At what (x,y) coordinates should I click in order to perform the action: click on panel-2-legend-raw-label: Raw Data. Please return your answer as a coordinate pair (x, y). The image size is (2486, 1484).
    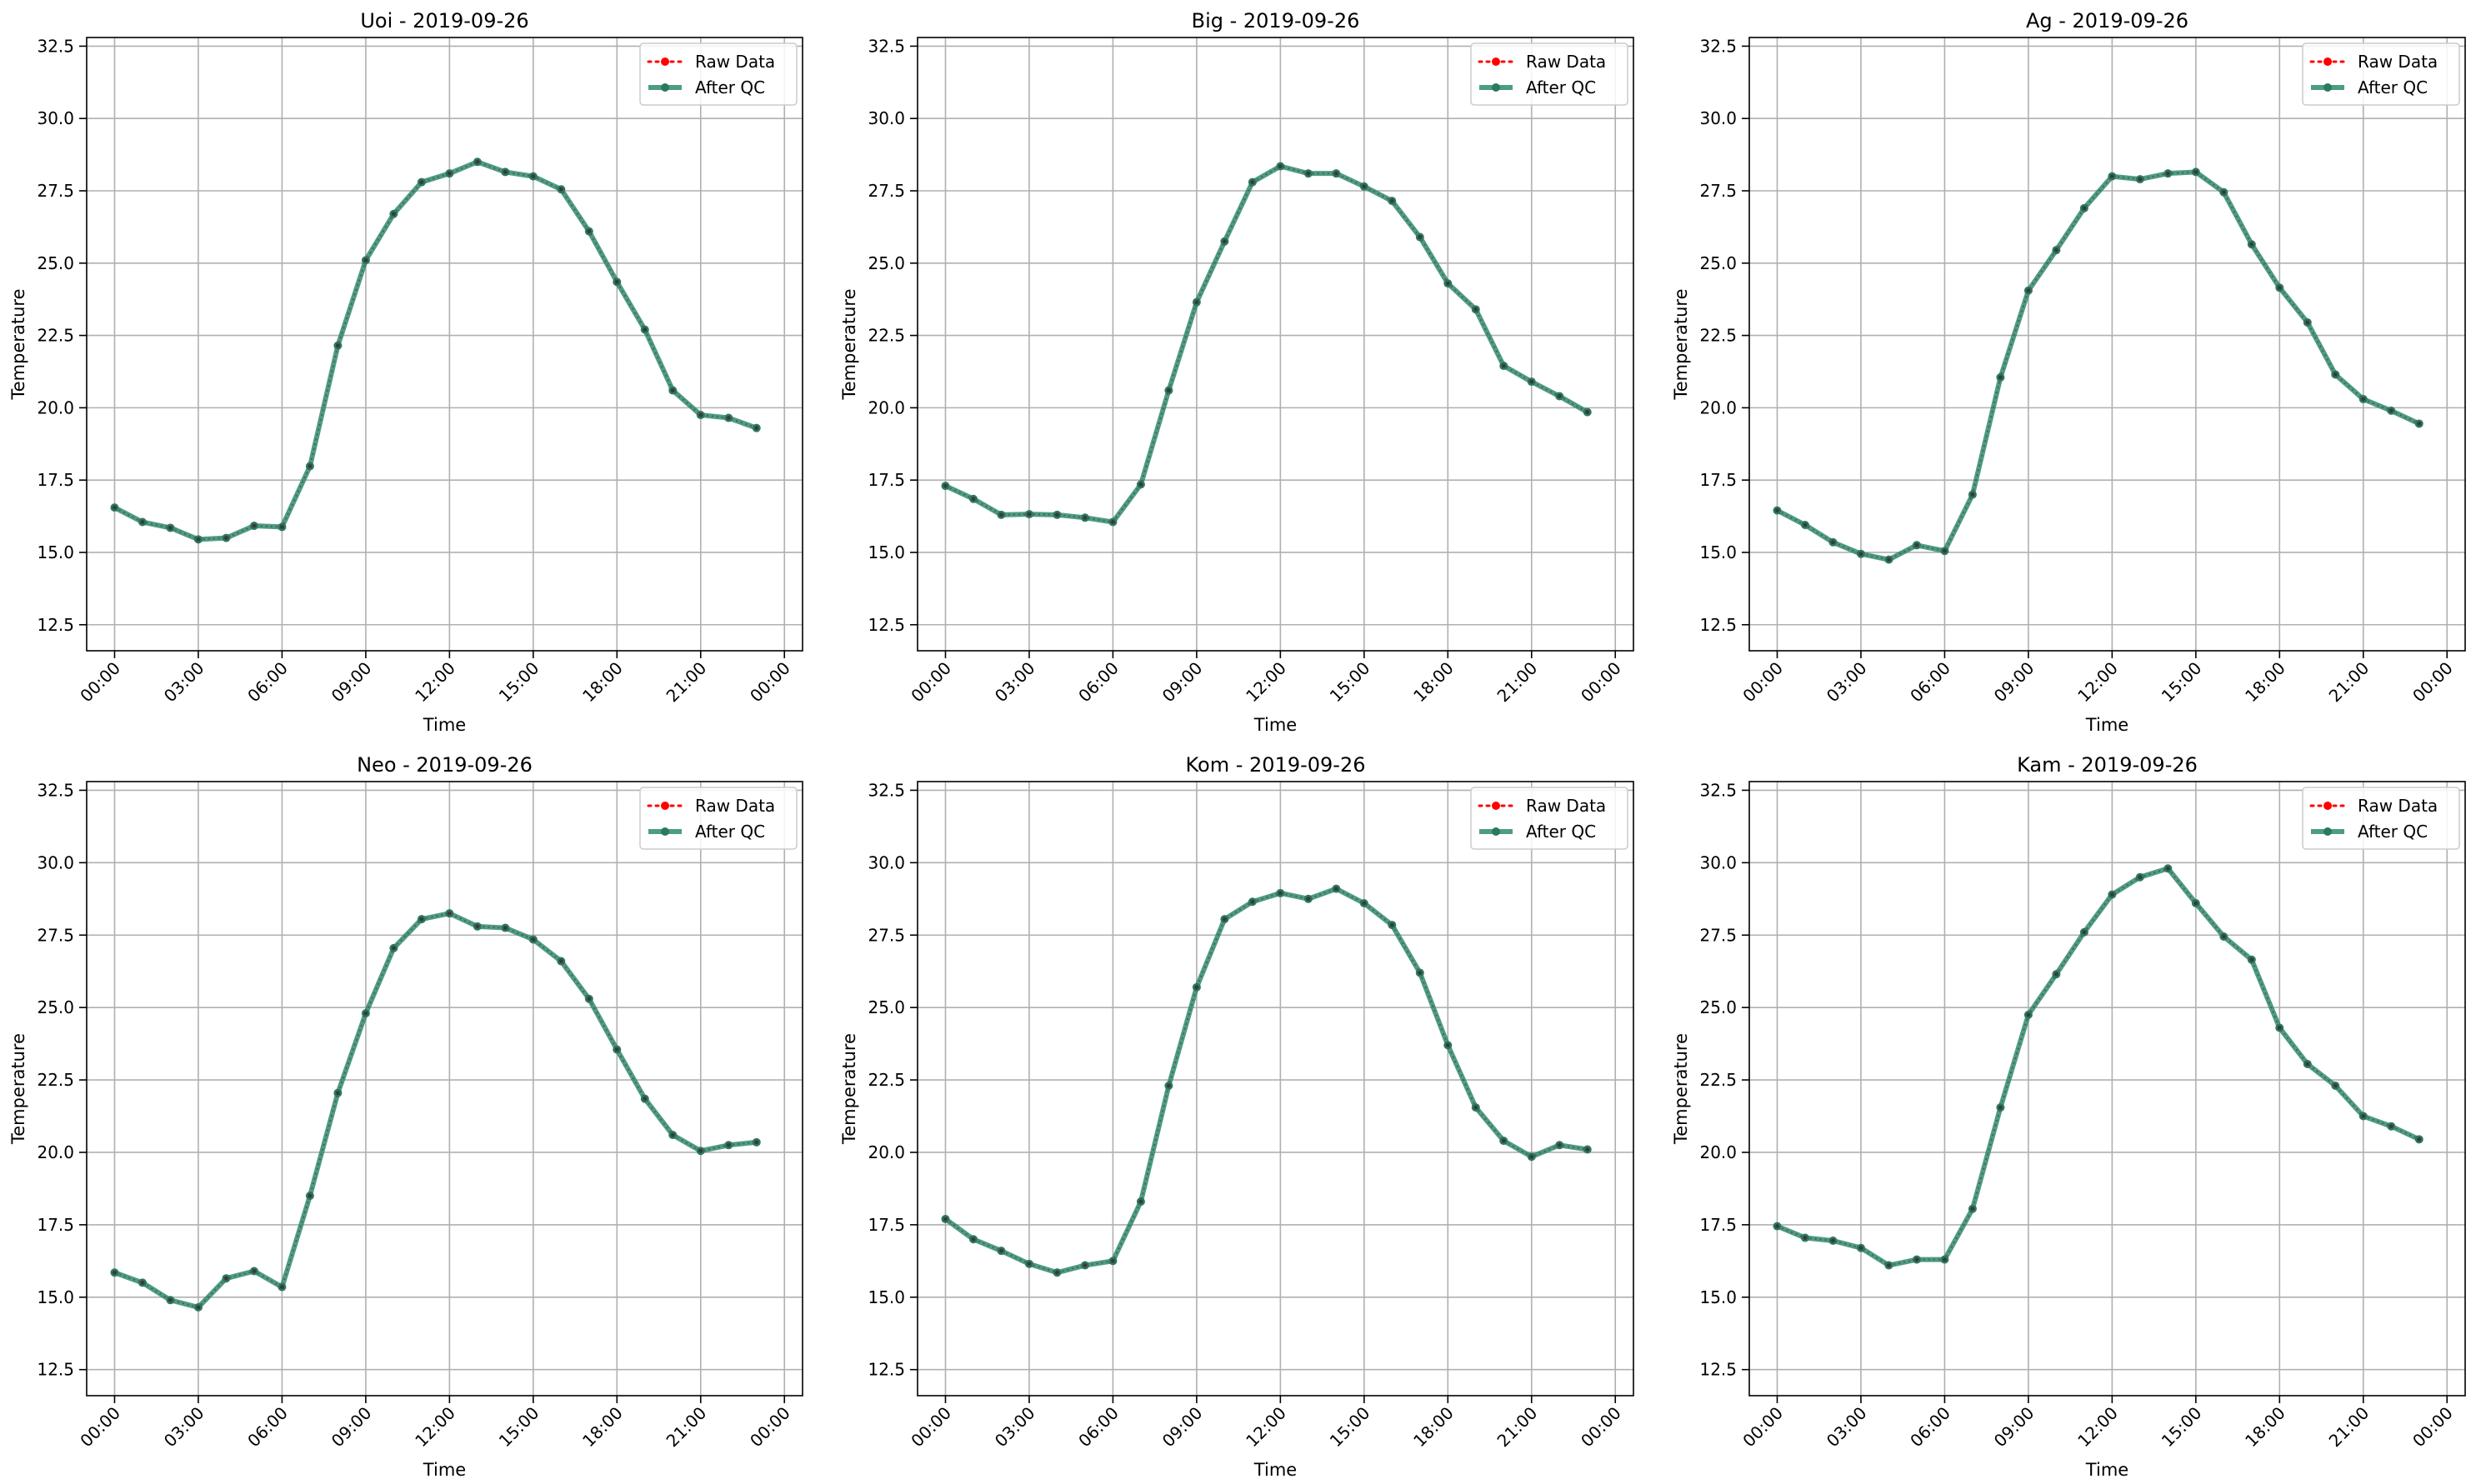
    Looking at the image, I should click on (1566, 62).